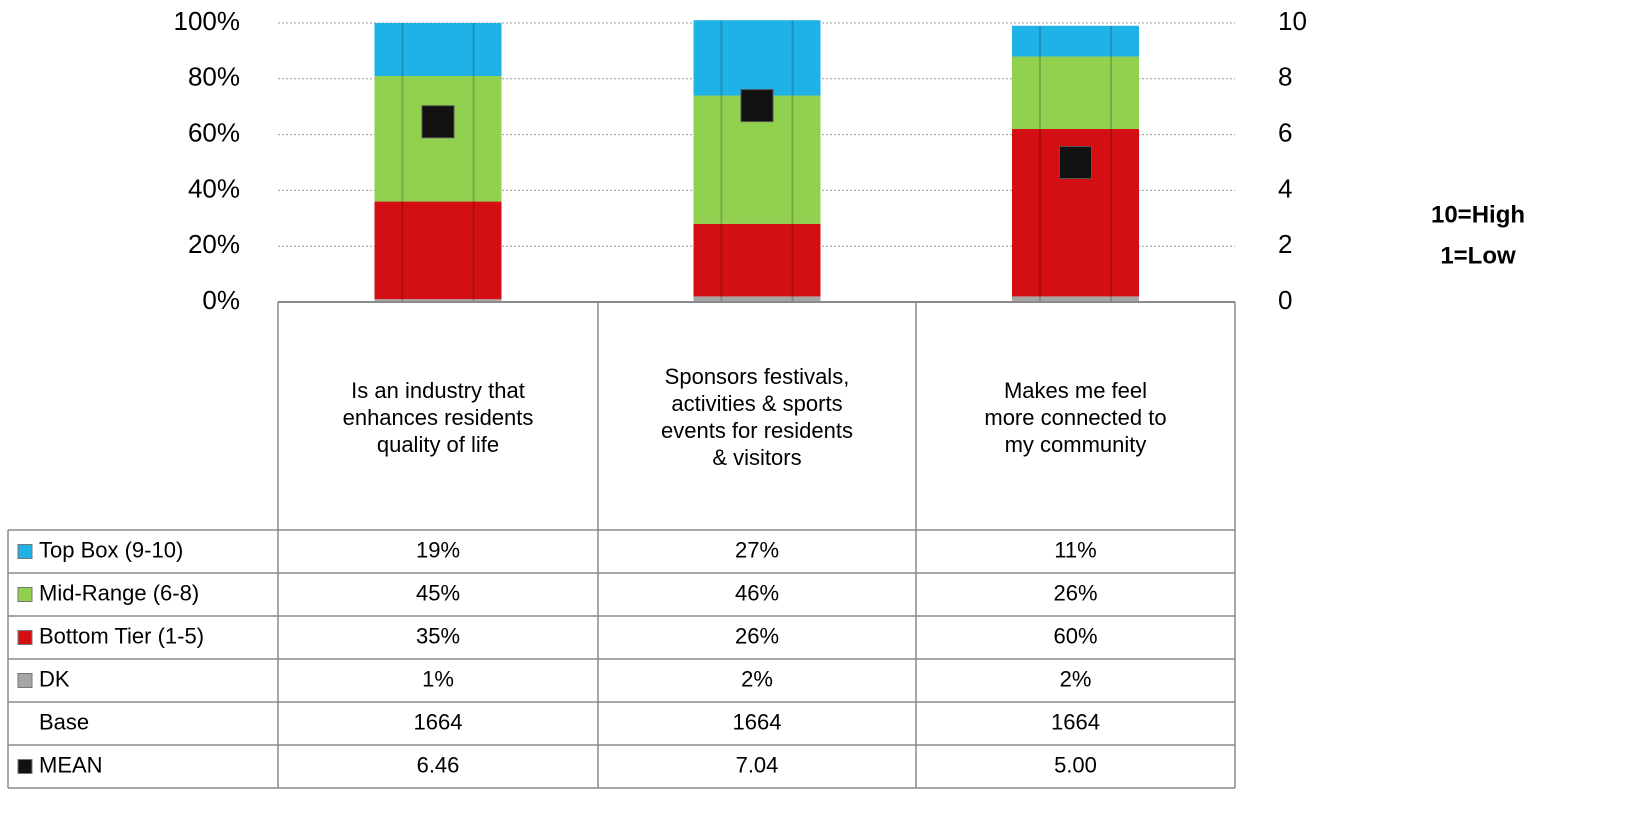 This screenshot has width=1627, height=815. What do you see at coordinates (757, 549) in the screenshot?
I see `table-cell: 27%` at bounding box center [757, 549].